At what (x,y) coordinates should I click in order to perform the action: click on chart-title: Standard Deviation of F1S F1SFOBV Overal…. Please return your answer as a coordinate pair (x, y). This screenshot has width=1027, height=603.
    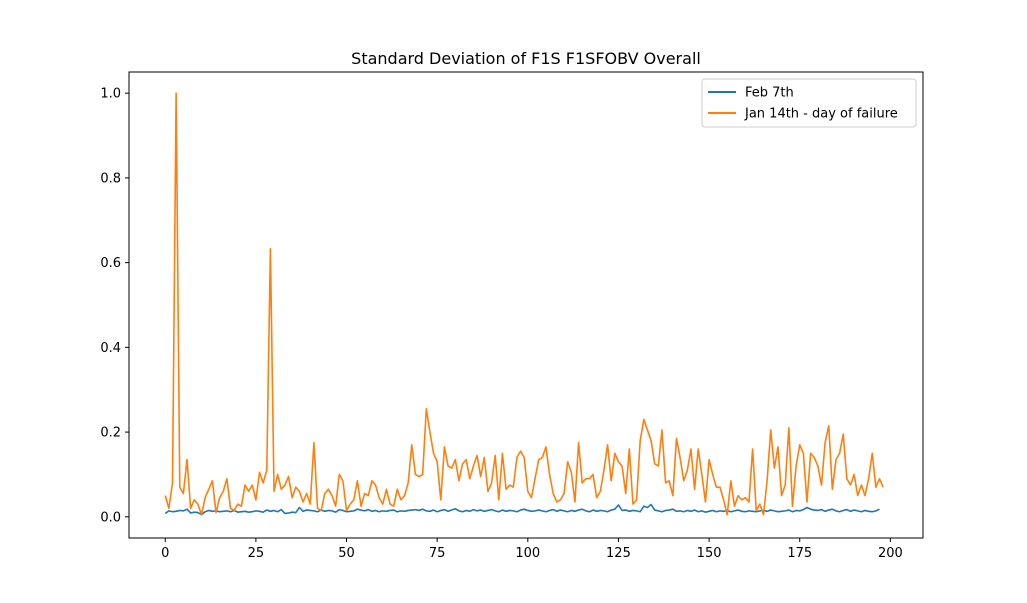
    Looking at the image, I should click on (526, 58).